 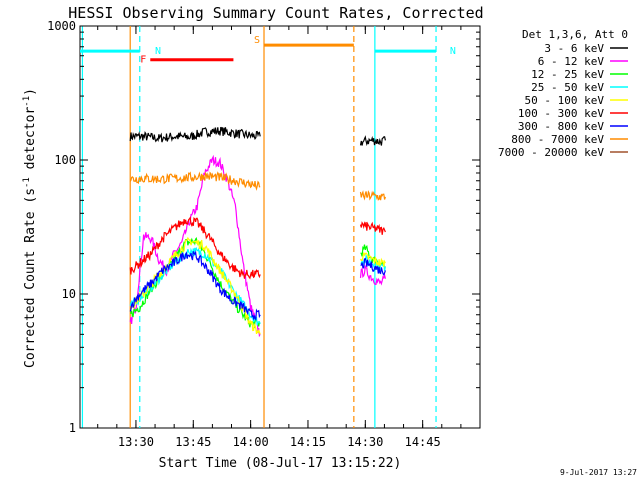 I want to click on annotation-label-3: S, so click(x=257, y=40).